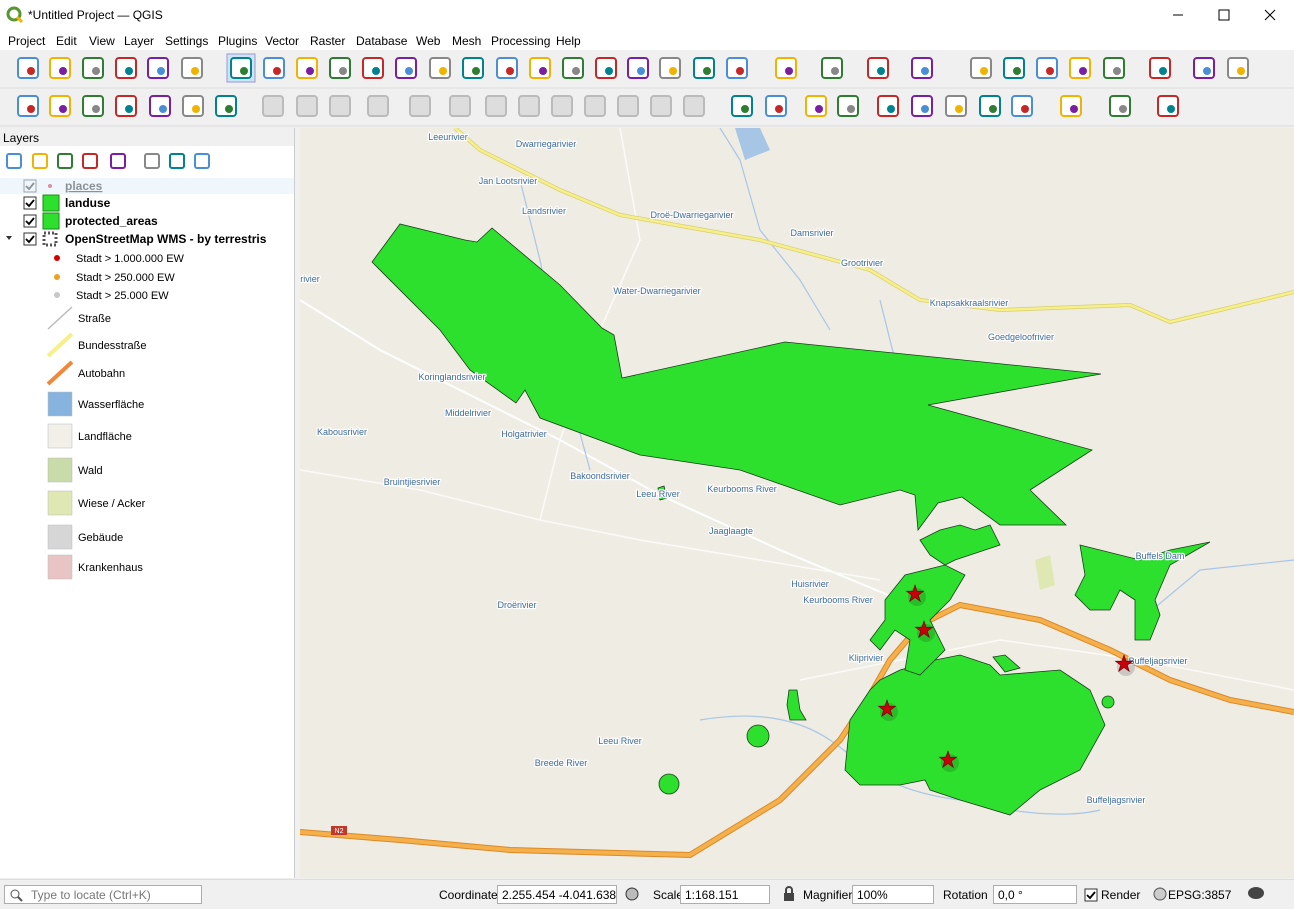 This screenshot has width=1294, height=909. I want to click on menu-item: Raster, so click(328, 41).